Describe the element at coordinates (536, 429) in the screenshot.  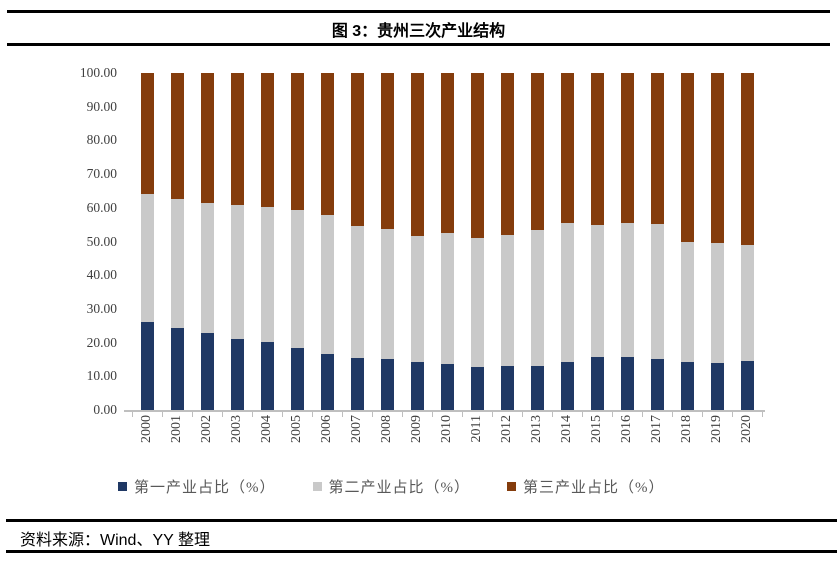
I see `x-tick-label: 2013` at that location.